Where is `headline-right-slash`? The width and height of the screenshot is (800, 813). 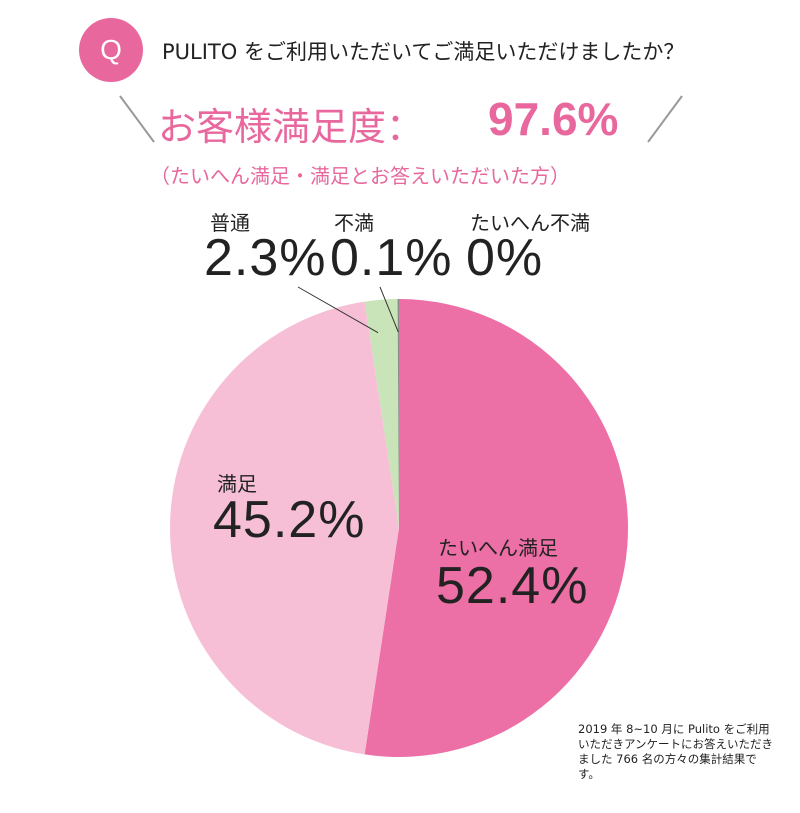
headline-right-slash is located at coordinates (665, 119).